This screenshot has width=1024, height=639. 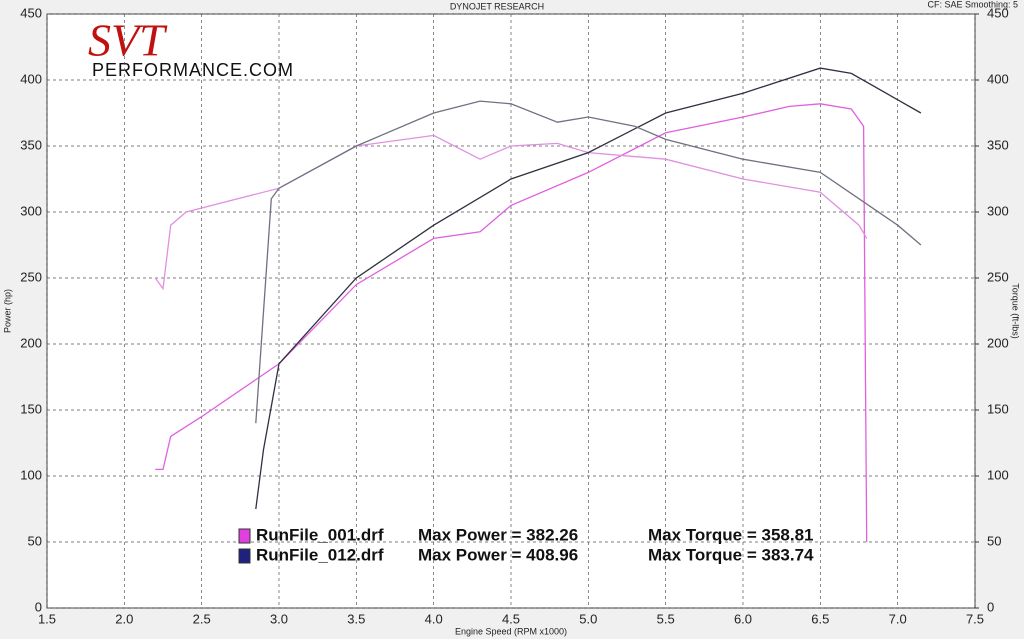 I want to click on y2-tick-label: 0, so click(x=990, y=606).